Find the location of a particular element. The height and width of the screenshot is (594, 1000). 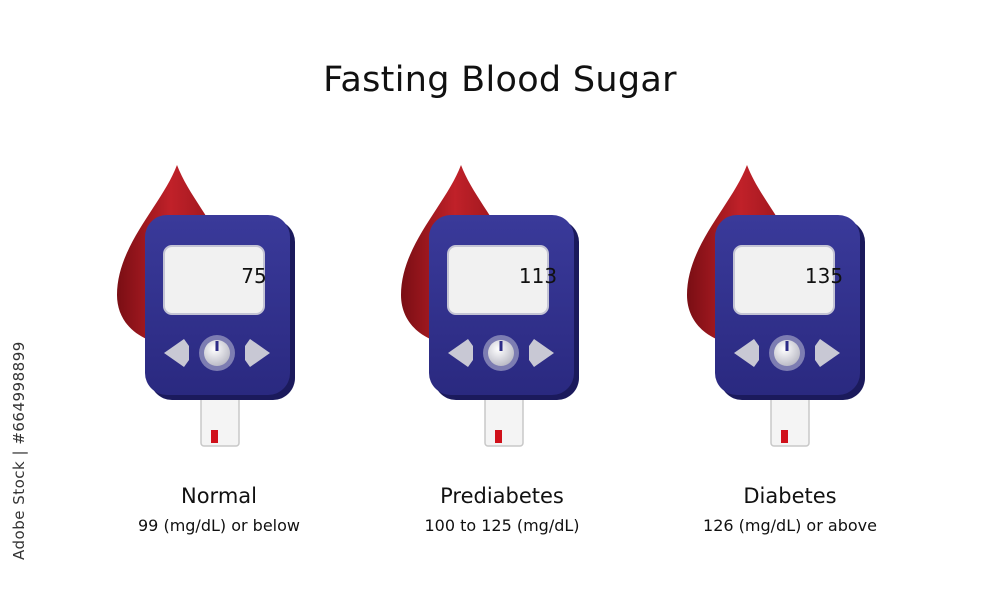

category-label: Prediabetes is located at coordinates (502, 496).